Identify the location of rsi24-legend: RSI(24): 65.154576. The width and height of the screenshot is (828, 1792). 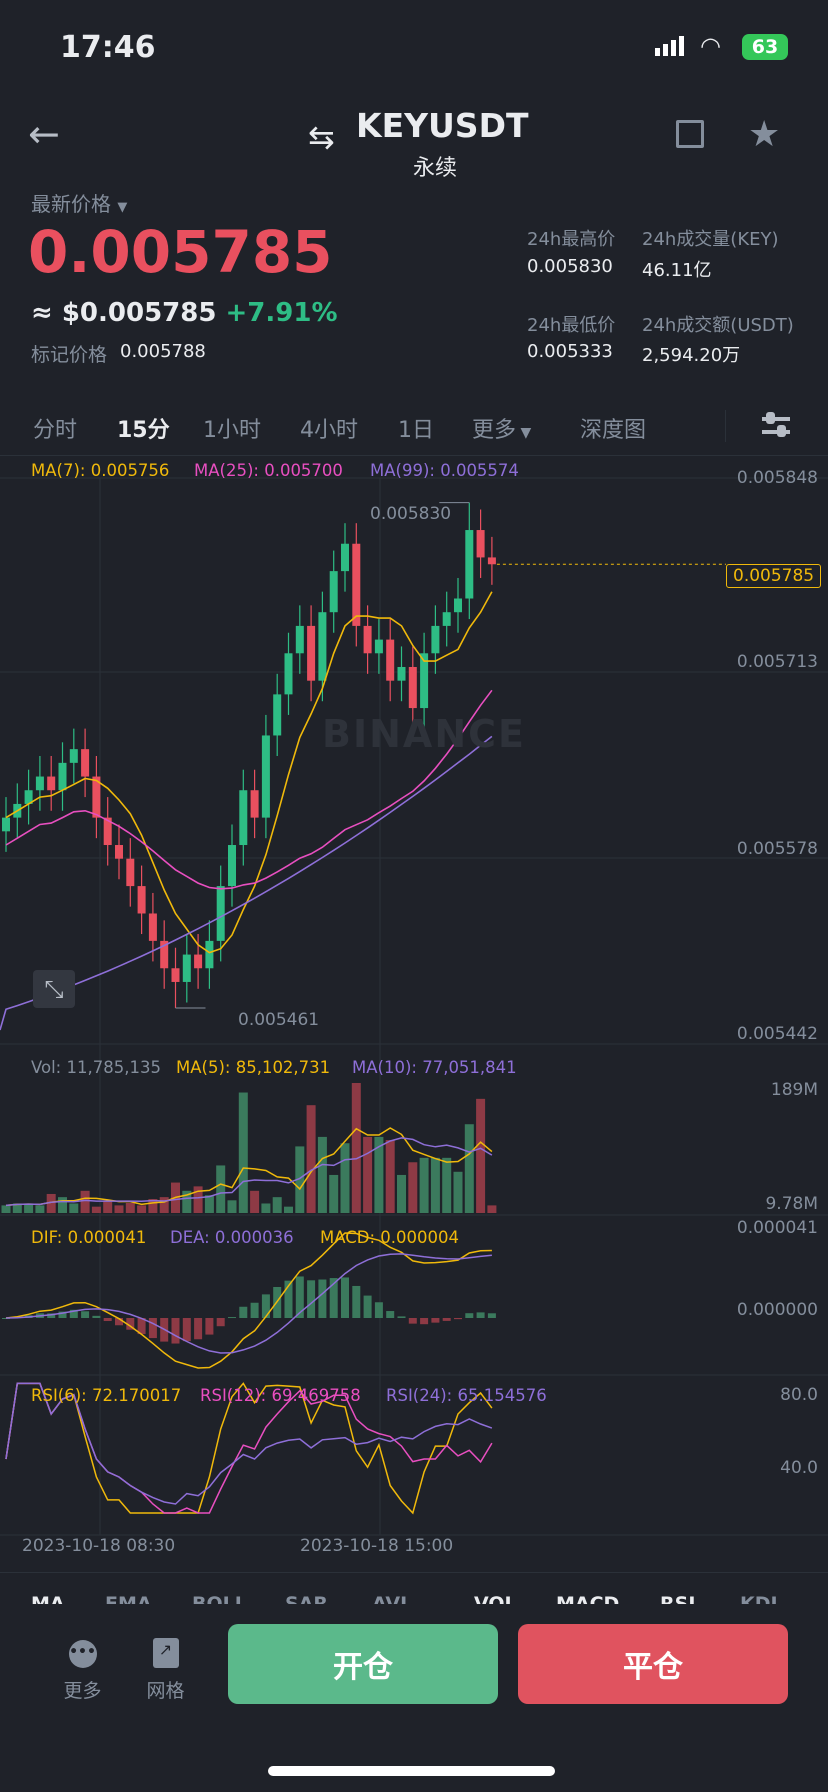
(466, 1395).